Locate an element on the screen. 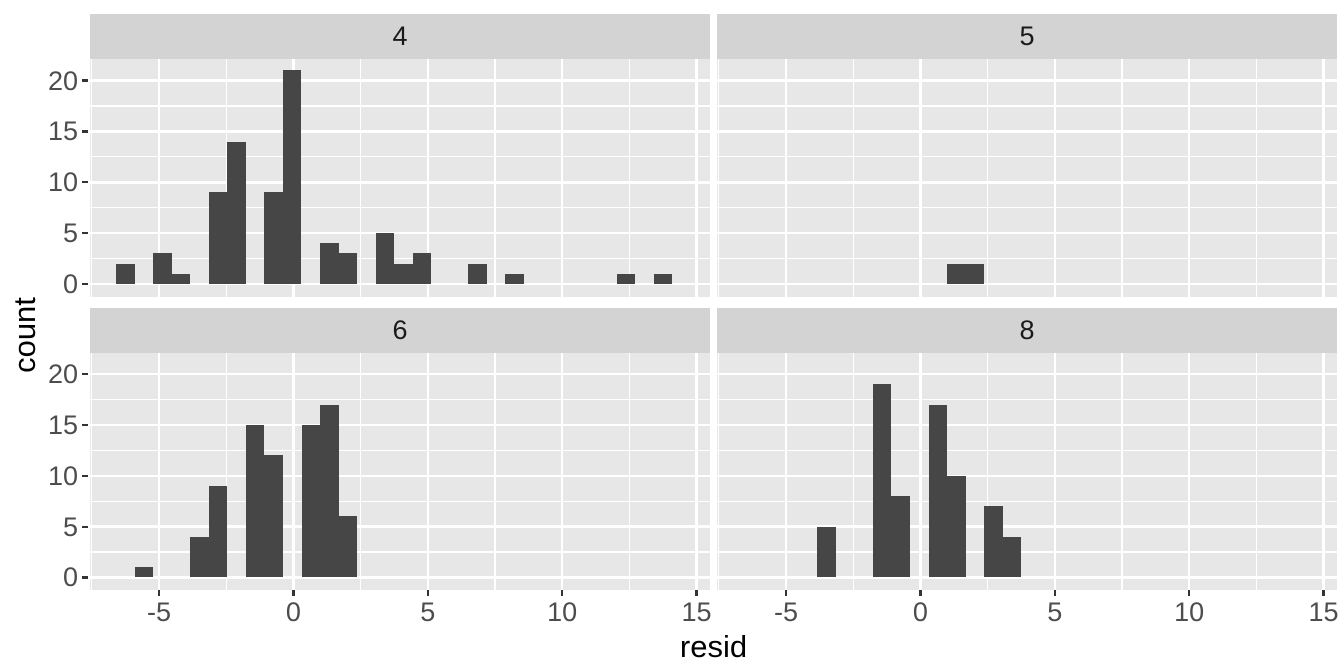 The height and width of the screenshot is (672, 1344). facet-strip-label: 8 is located at coordinates (1027, 329).